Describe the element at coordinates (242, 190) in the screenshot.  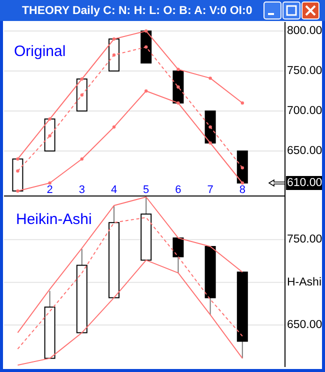
I see `x-tick-label: 8` at that location.